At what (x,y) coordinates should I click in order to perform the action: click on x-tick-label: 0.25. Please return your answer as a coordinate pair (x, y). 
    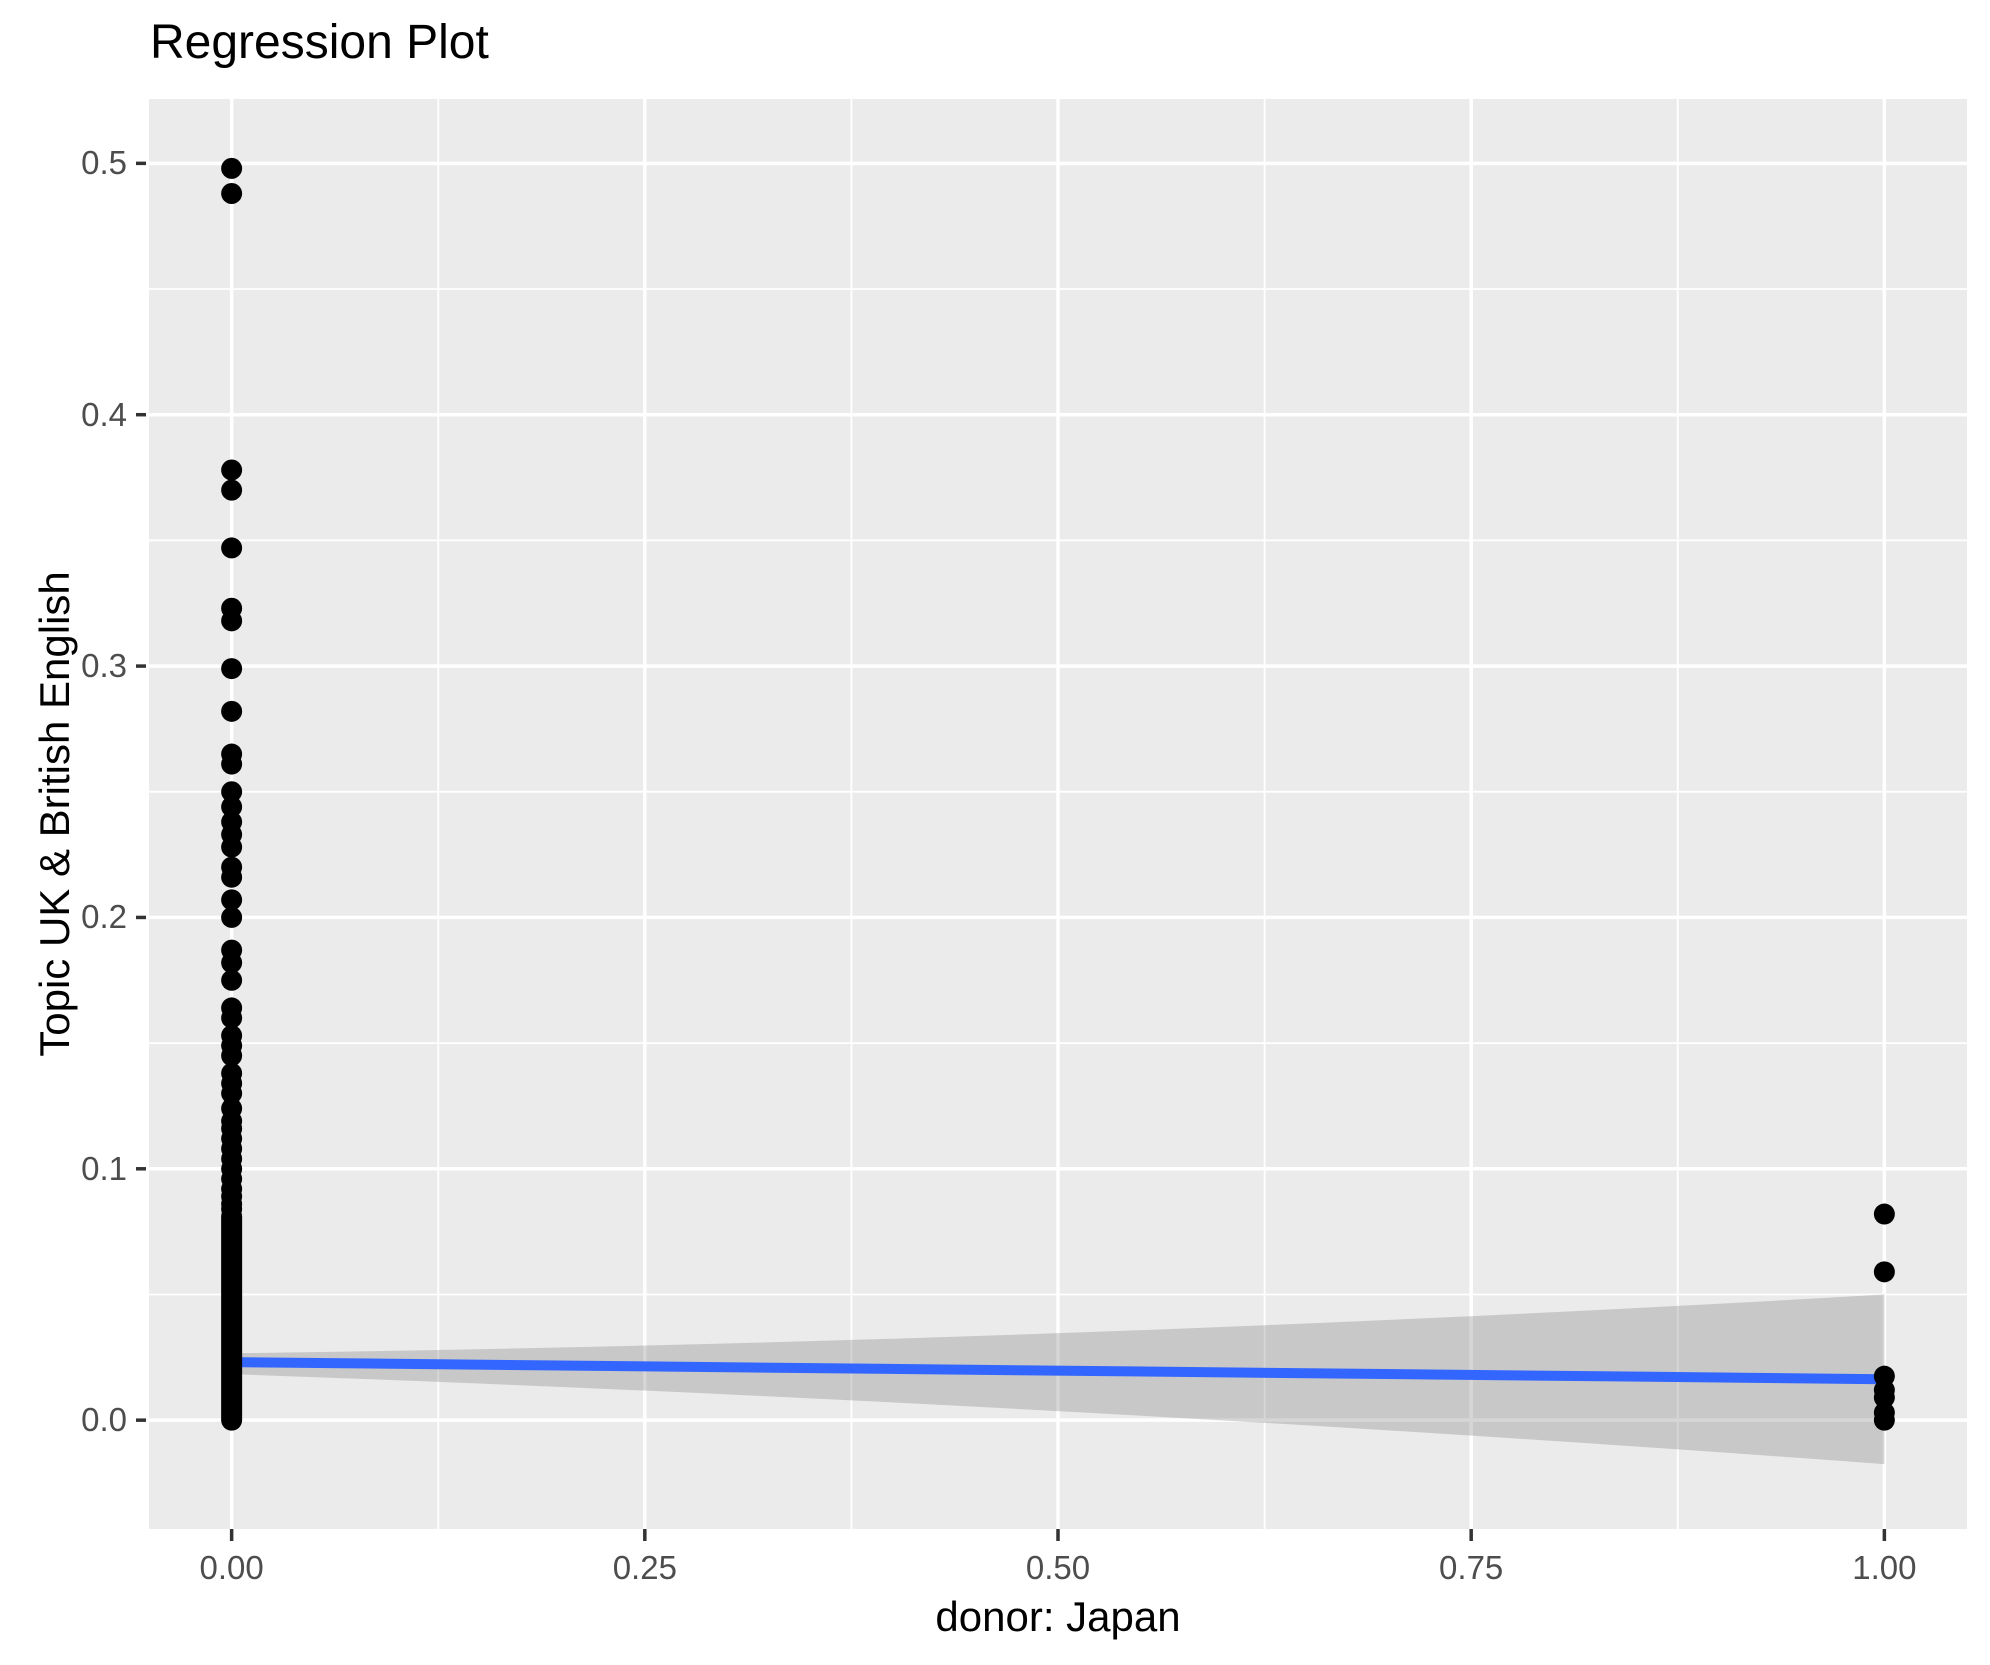
    Looking at the image, I should click on (644, 1567).